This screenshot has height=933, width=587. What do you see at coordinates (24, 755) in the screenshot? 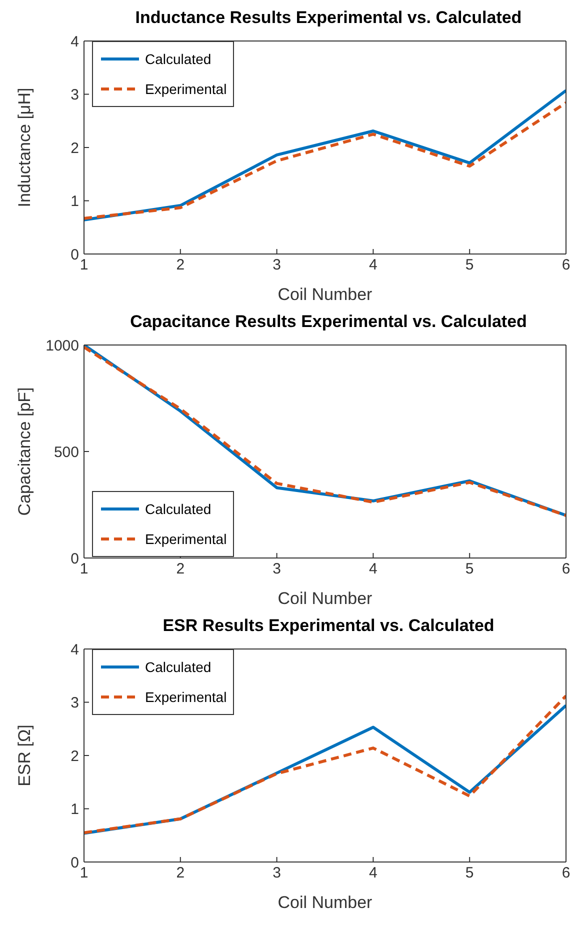
I see `y-axis-title: ESR [Ω]` at bounding box center [24, 755].